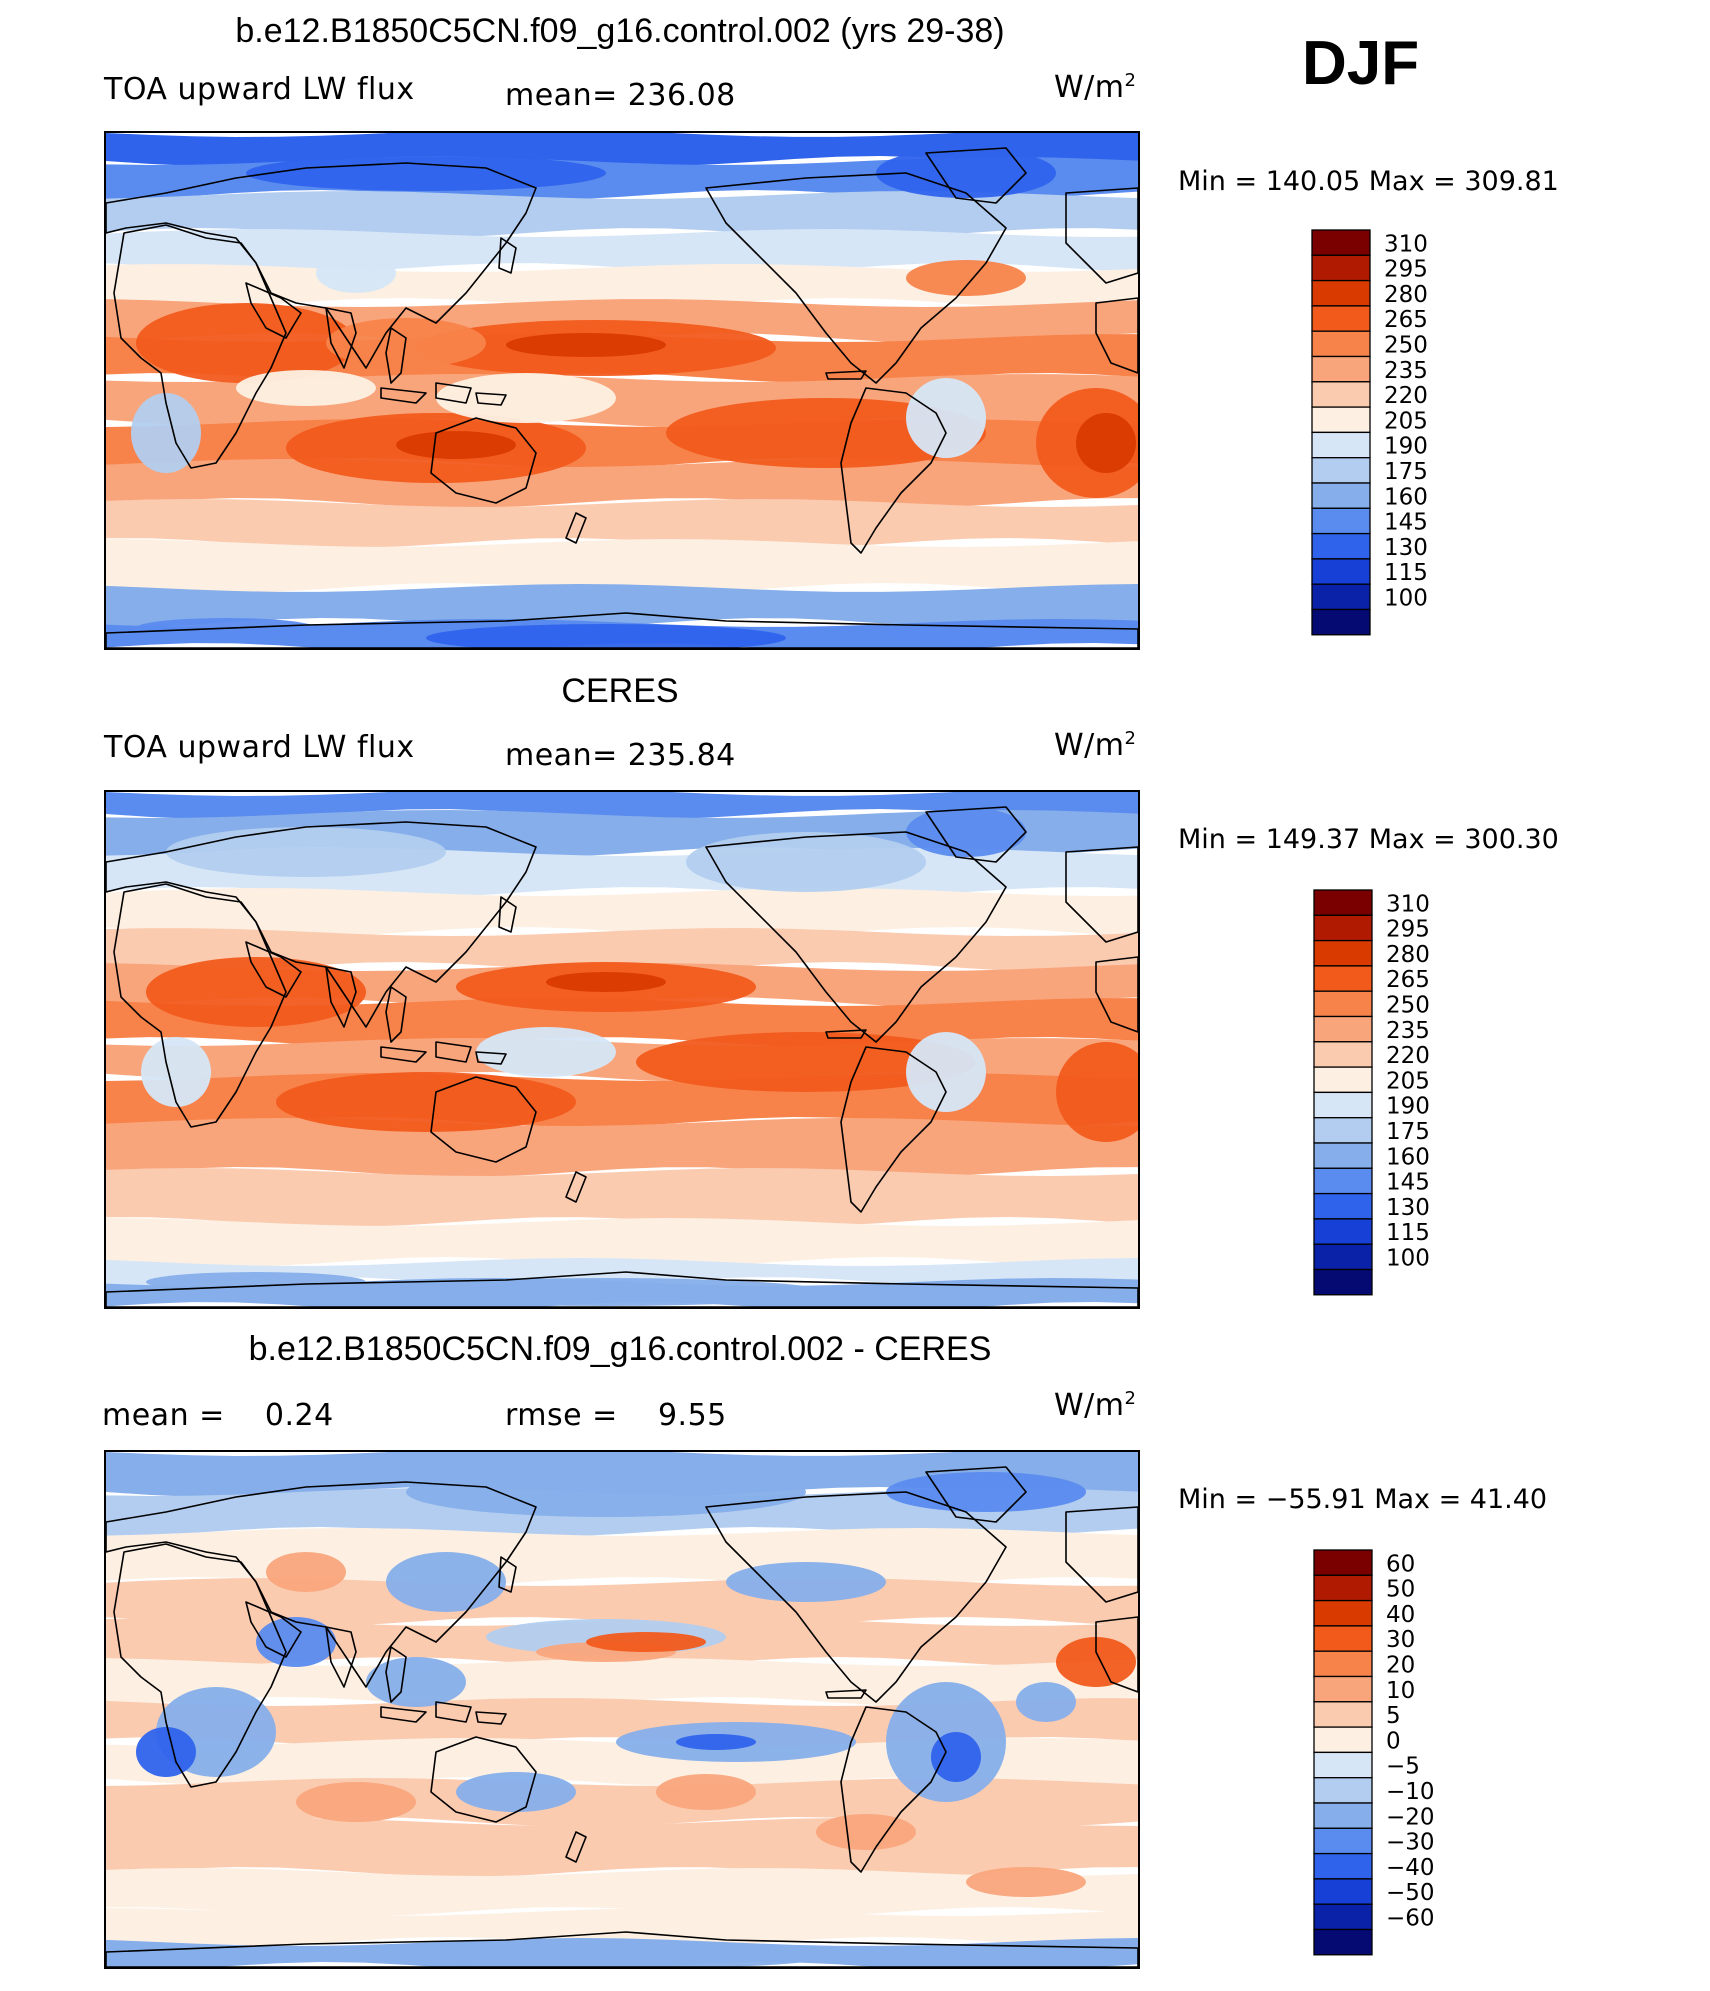 The height and width of the screenshot is (1991, 1710). Describe the element at coordinates (259, 89) in the screenshot. I see `panel1-variable-label: TOA upward LW flux` at that location.